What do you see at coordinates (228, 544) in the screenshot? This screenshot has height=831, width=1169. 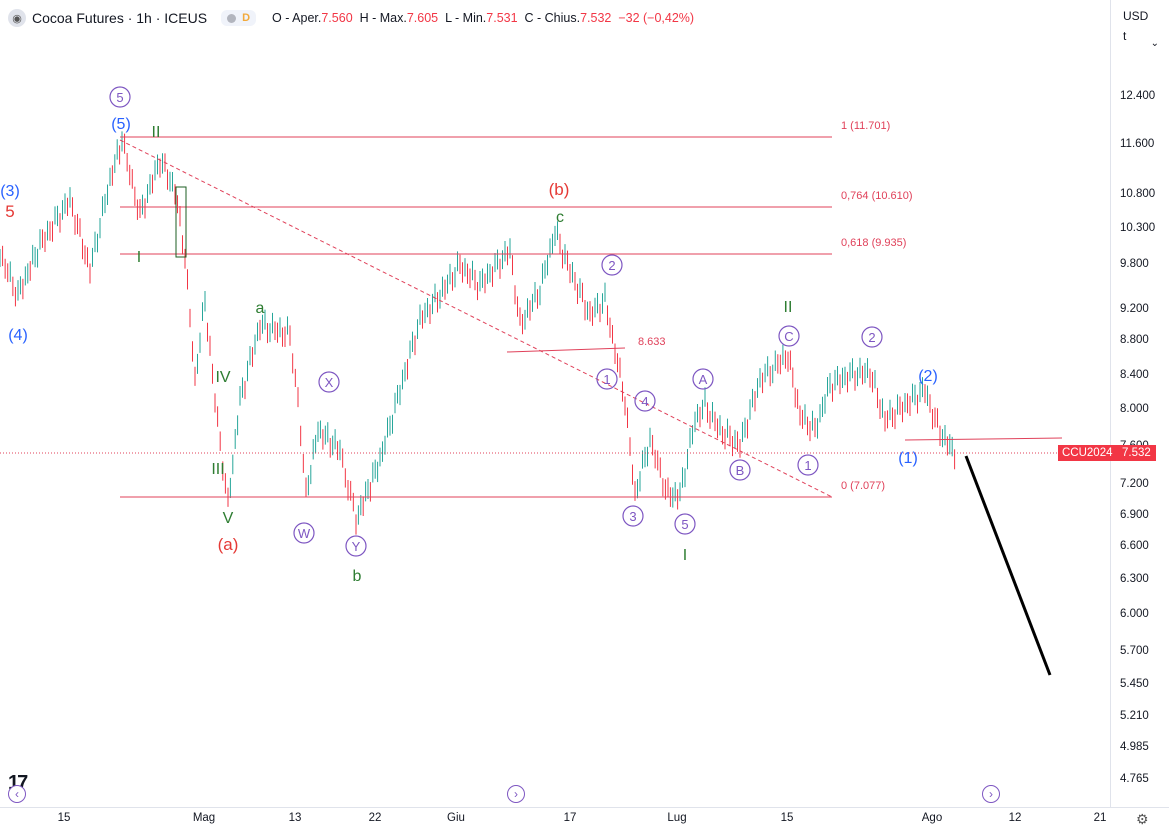 I see `wave-label-red: (a)` at bounding box center [228, 544].